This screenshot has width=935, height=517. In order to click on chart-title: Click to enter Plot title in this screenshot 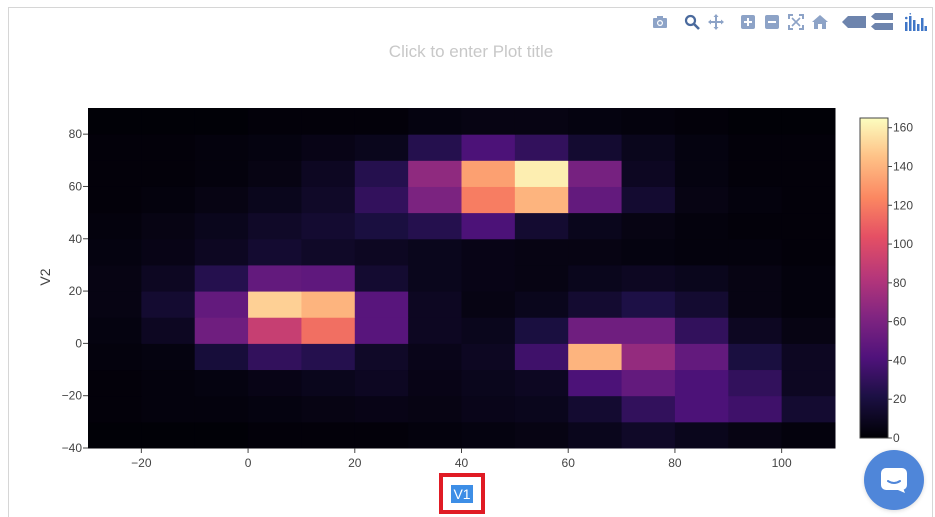, I will do `click(471, 51)`.